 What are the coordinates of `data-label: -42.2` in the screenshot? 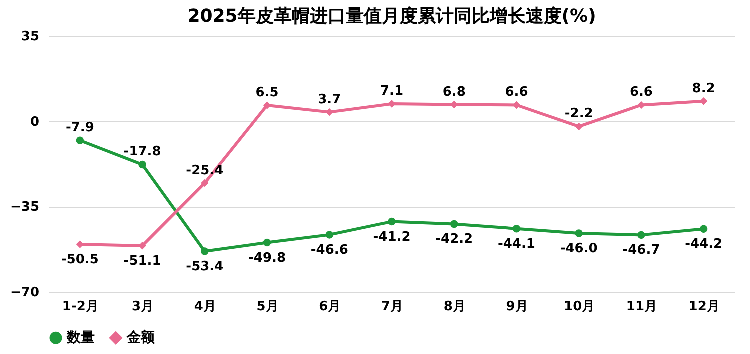 It's located at (455, 240).